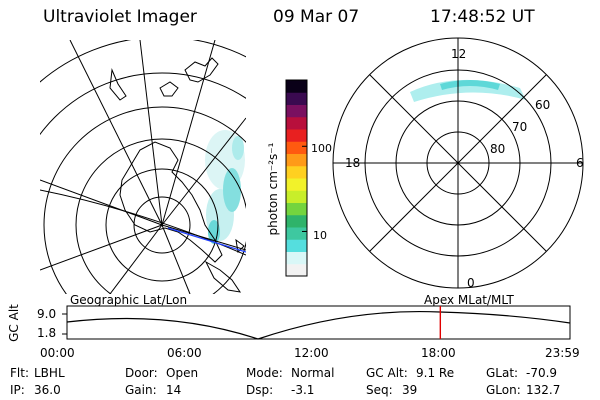 The image size is (600, 400). Describe the element at coordinates (177, 175) in the screenshot. I see `coastlines` at that location.